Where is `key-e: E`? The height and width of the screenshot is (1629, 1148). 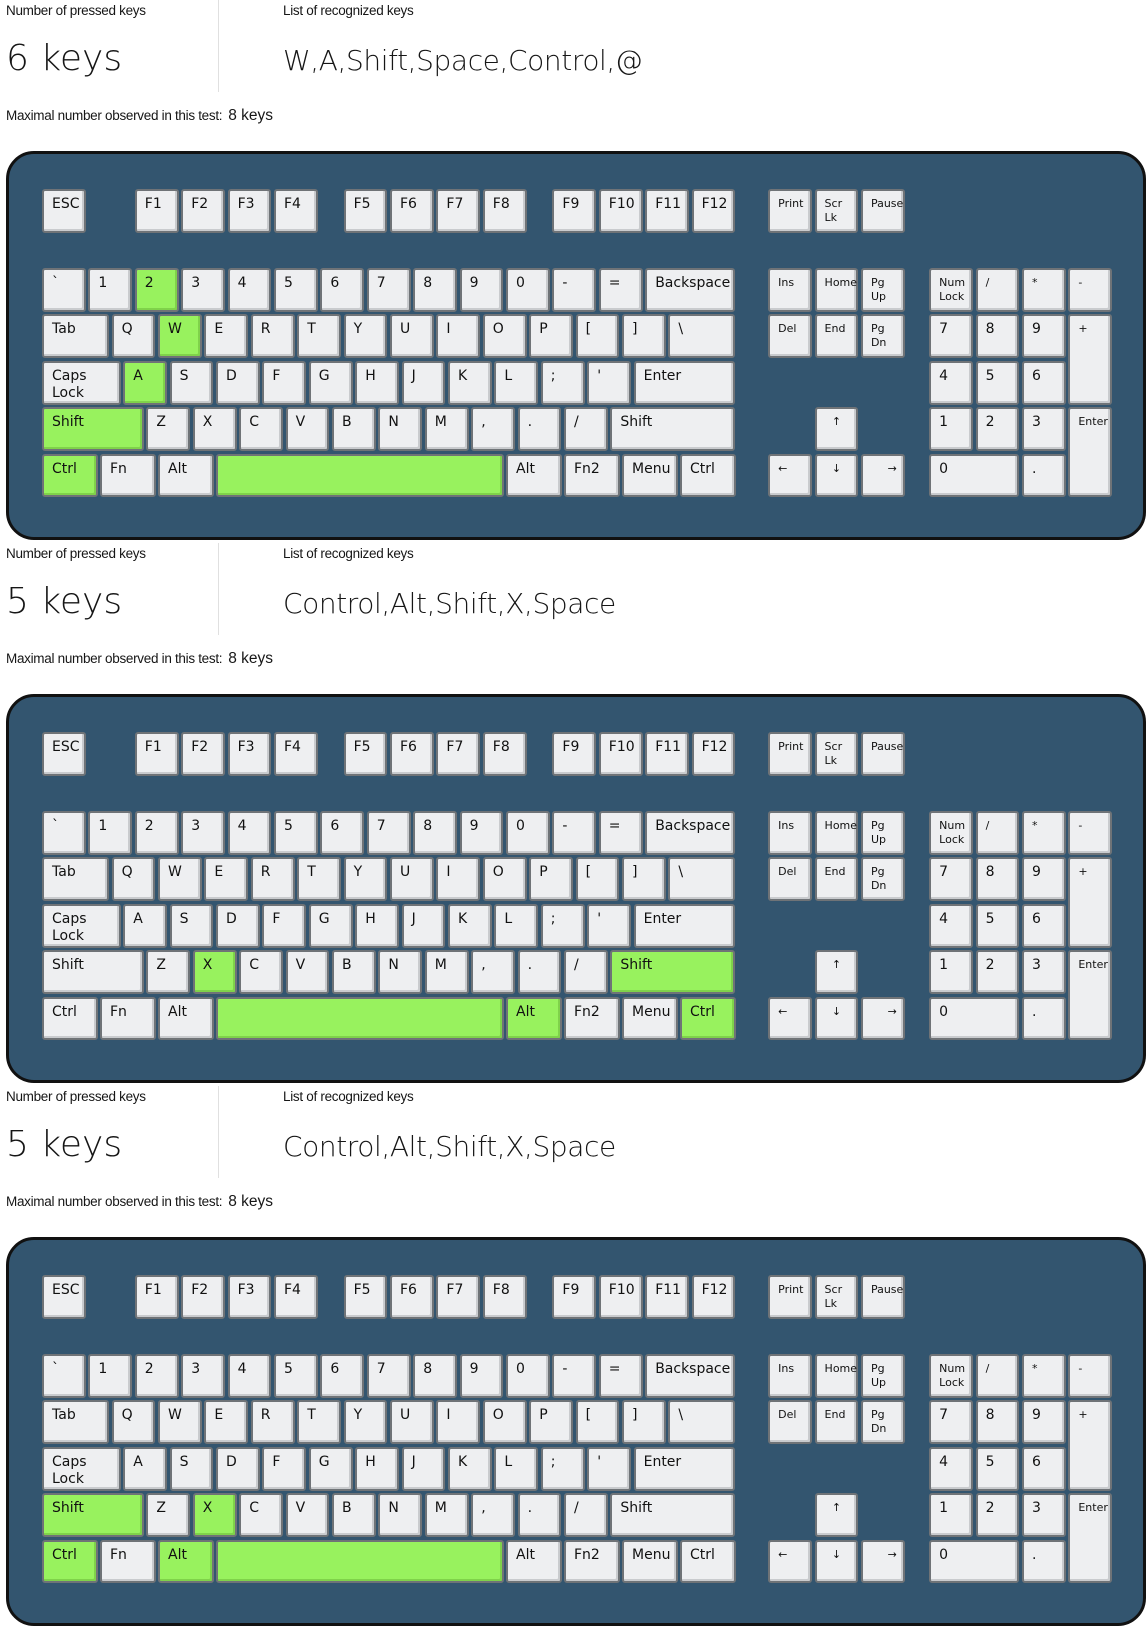 key-e: E is located at coordinates (226, 336).